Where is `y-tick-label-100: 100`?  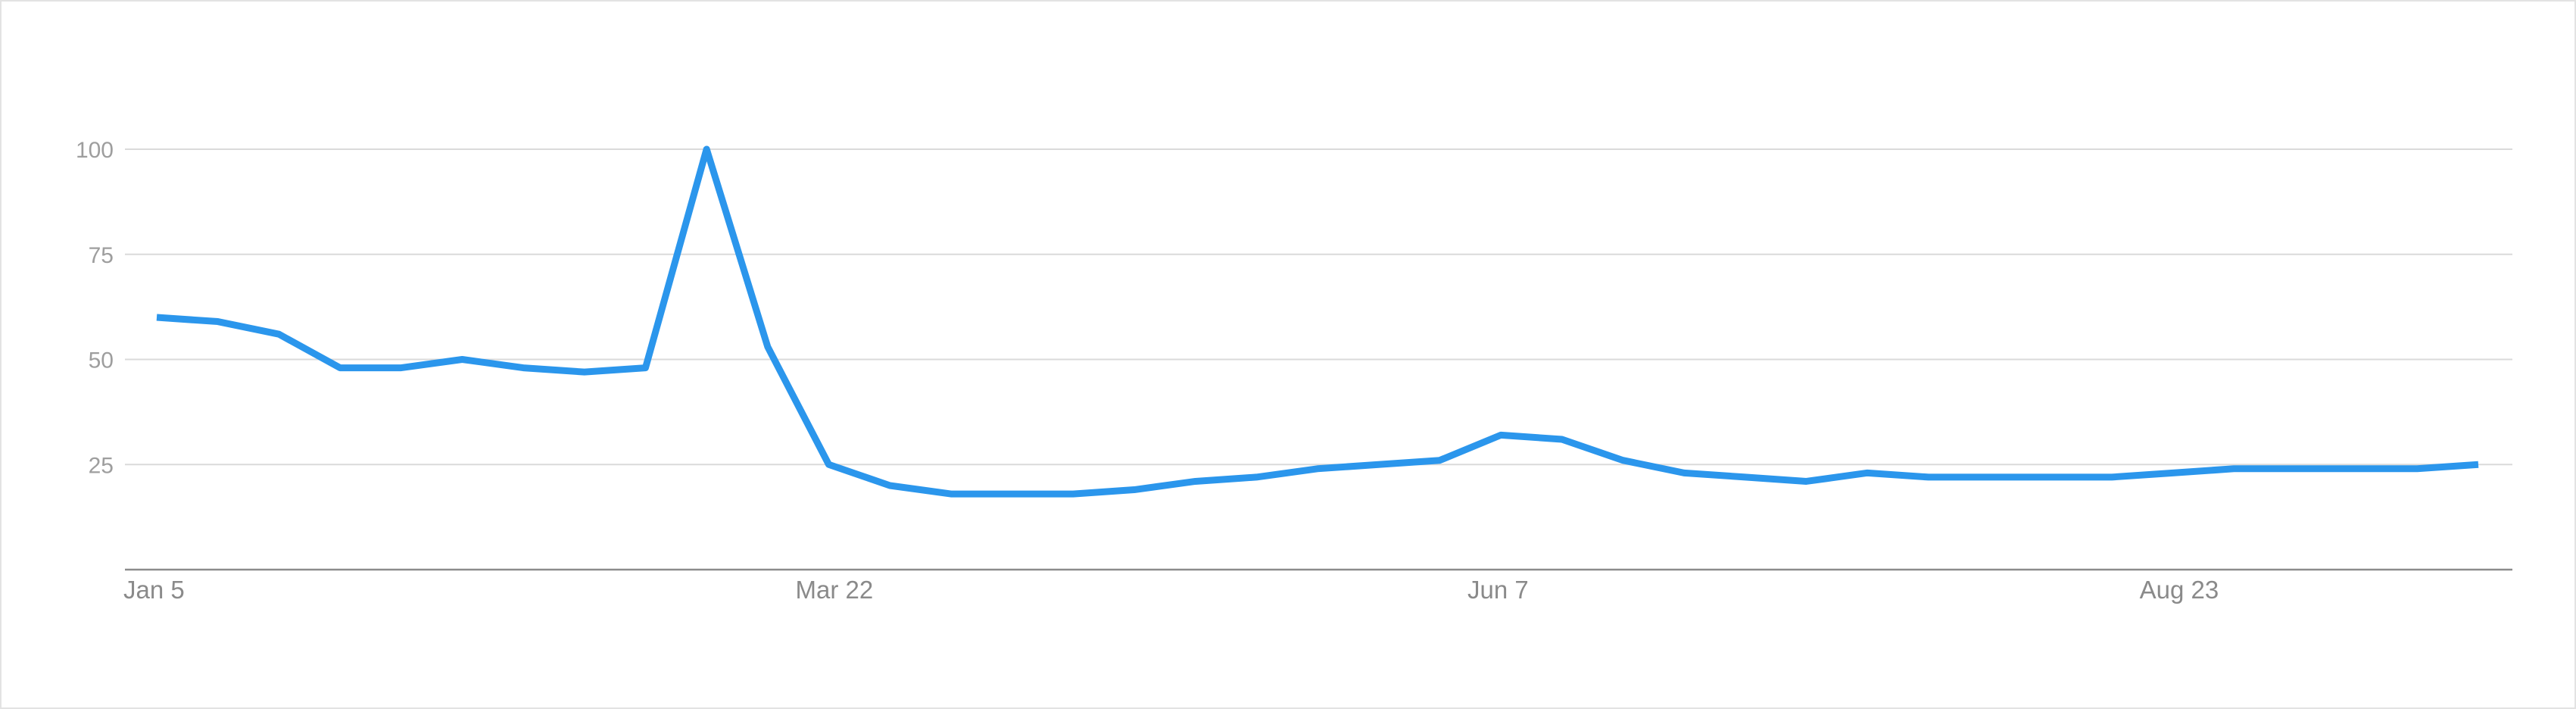
y-tick-label-100: 100 is located at coordinates (95, 150).